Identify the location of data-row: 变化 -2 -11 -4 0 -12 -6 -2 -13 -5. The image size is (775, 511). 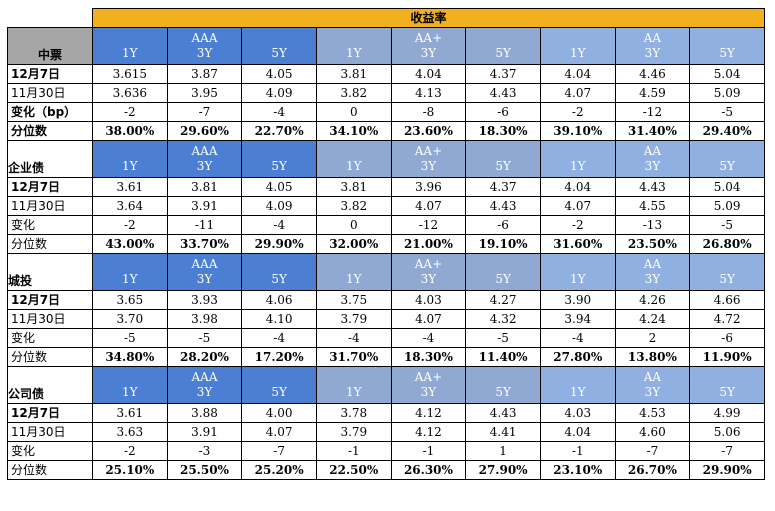
(386, 225).